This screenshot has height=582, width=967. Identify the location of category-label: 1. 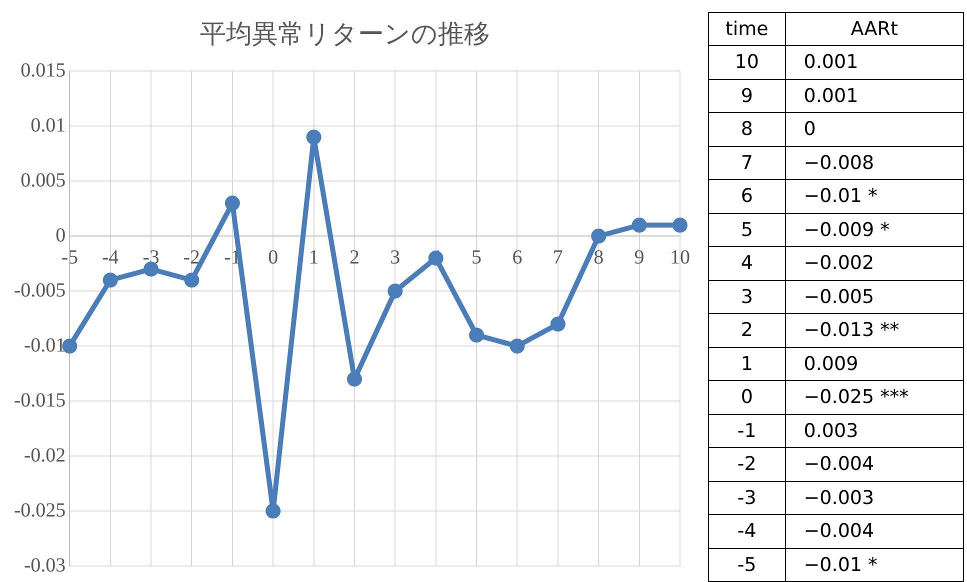
(746, 363).